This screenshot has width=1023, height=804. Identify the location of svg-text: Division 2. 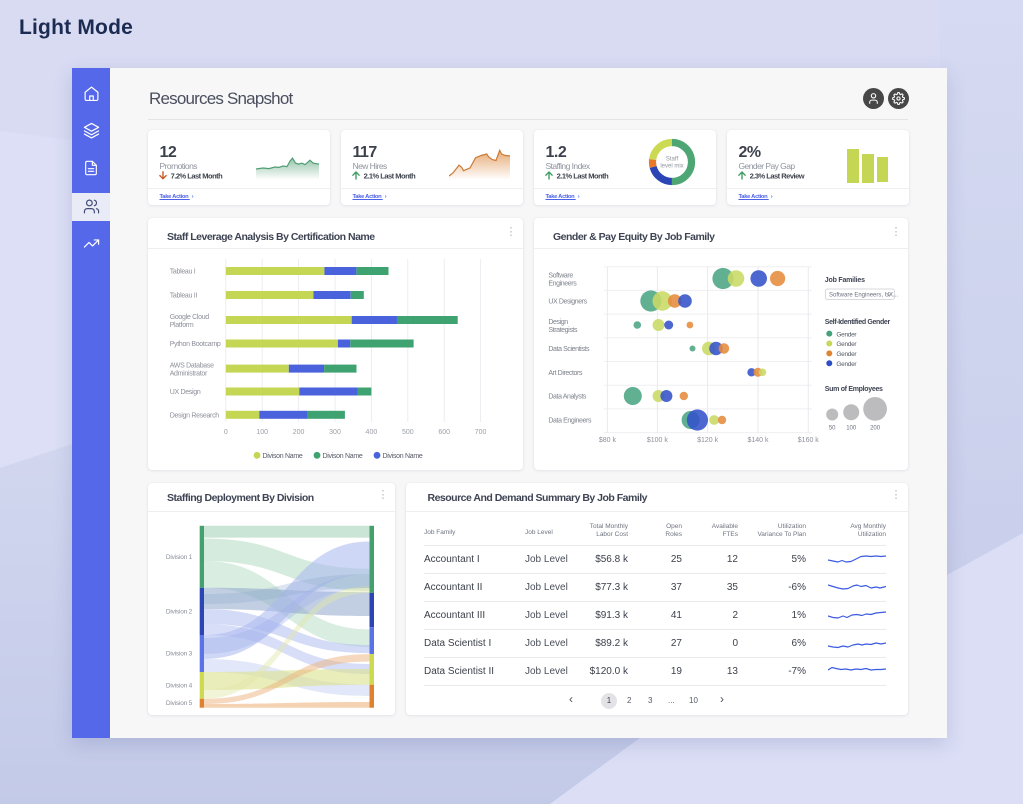
(179, 611).